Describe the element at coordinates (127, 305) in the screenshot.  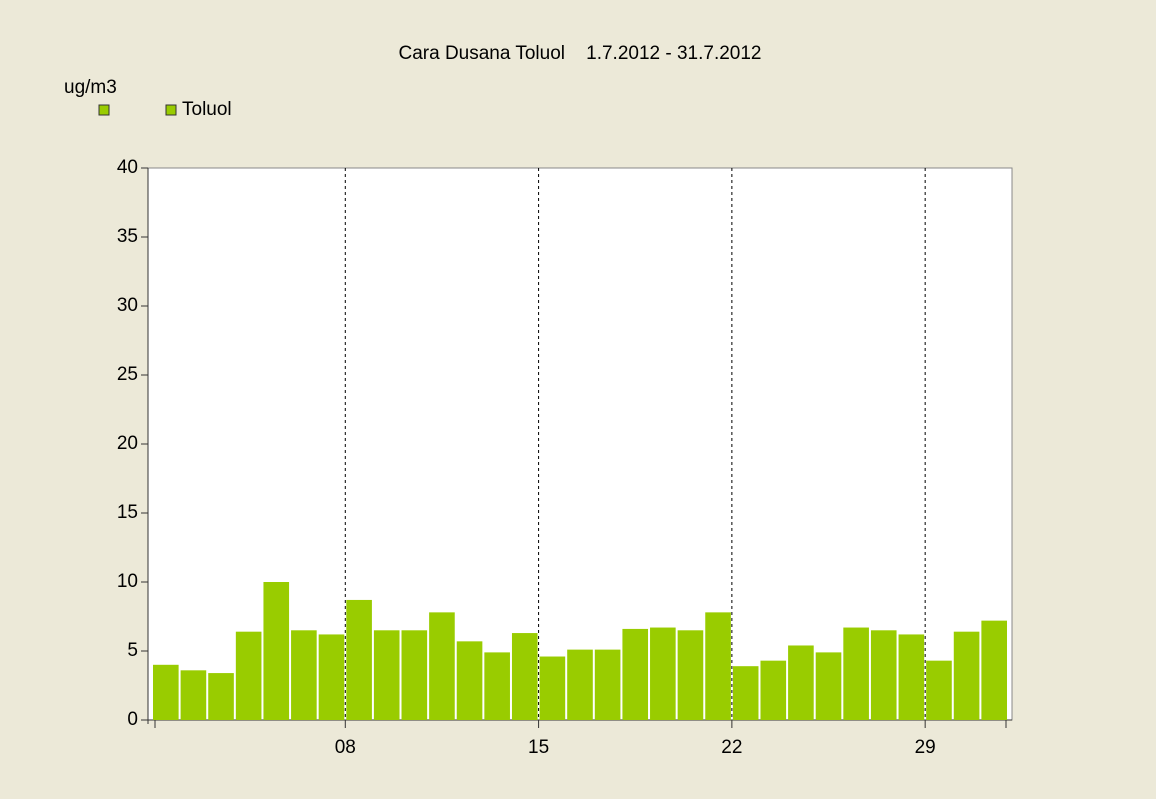
I see `y-tick-label: 30` at that location.